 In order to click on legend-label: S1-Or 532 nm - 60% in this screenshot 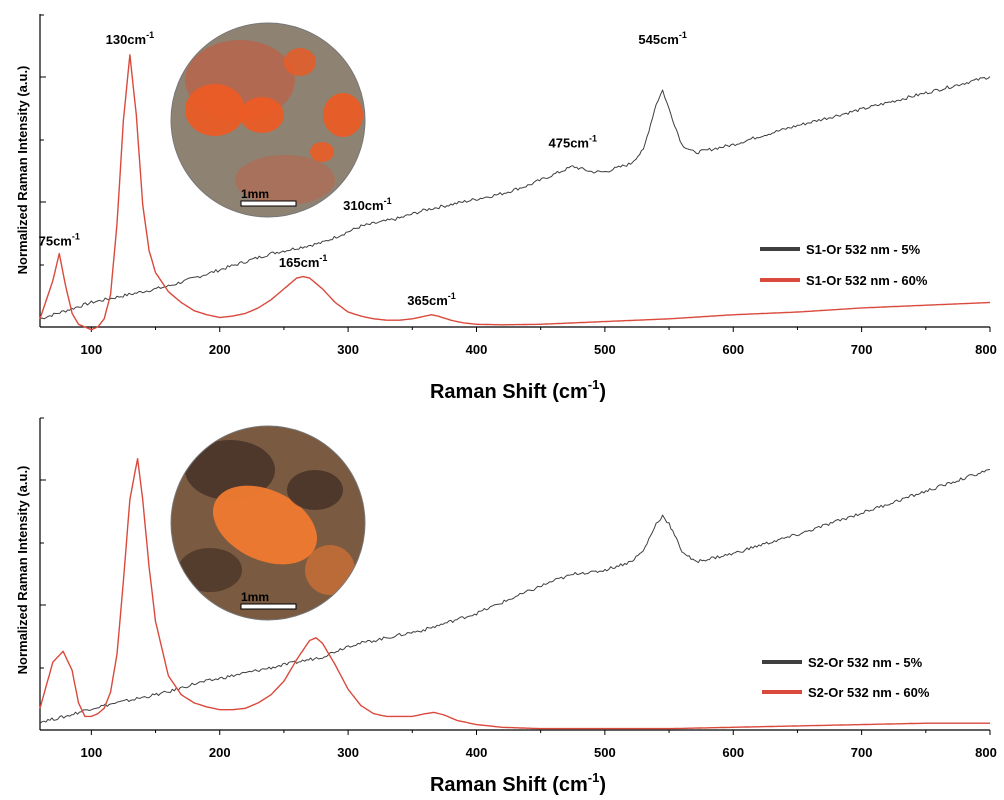, I will do `click(867, 280)`.